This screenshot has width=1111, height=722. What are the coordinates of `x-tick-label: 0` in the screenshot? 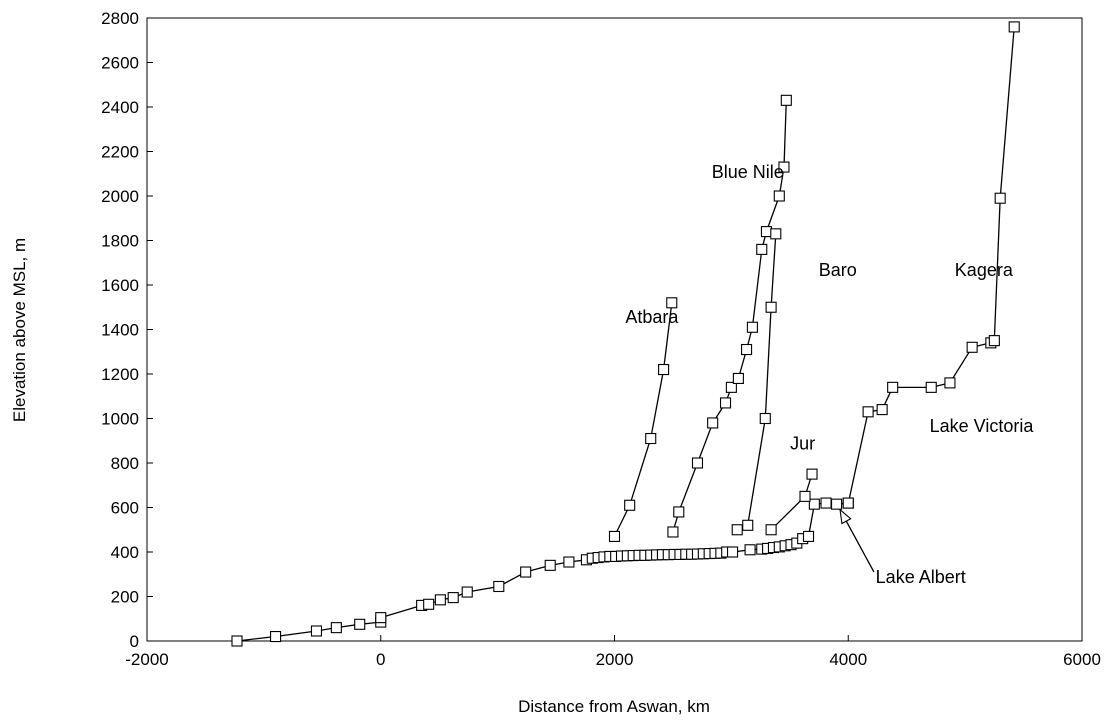 It's located at (380, 659).